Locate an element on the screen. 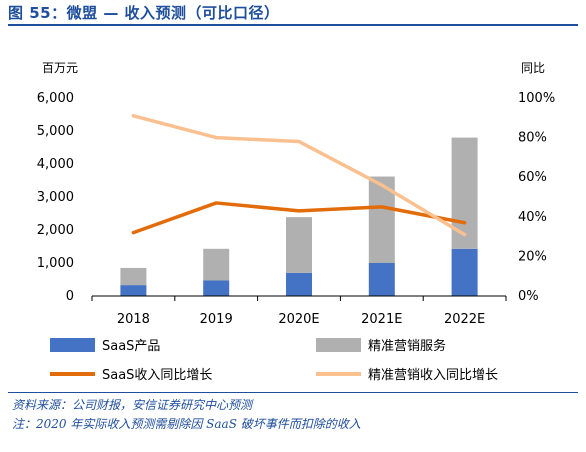  bar-marketing-2022E is located at coordinates (464, 193).